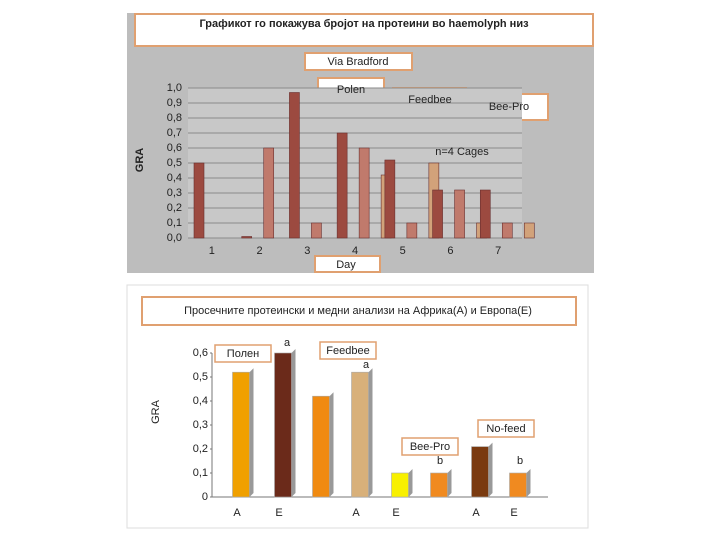 The image size is (720, 540). What do you see at coordinates (212, 251) in the screenshot?
I see `x-tick-label: 1` at bounding box center [212, 251].